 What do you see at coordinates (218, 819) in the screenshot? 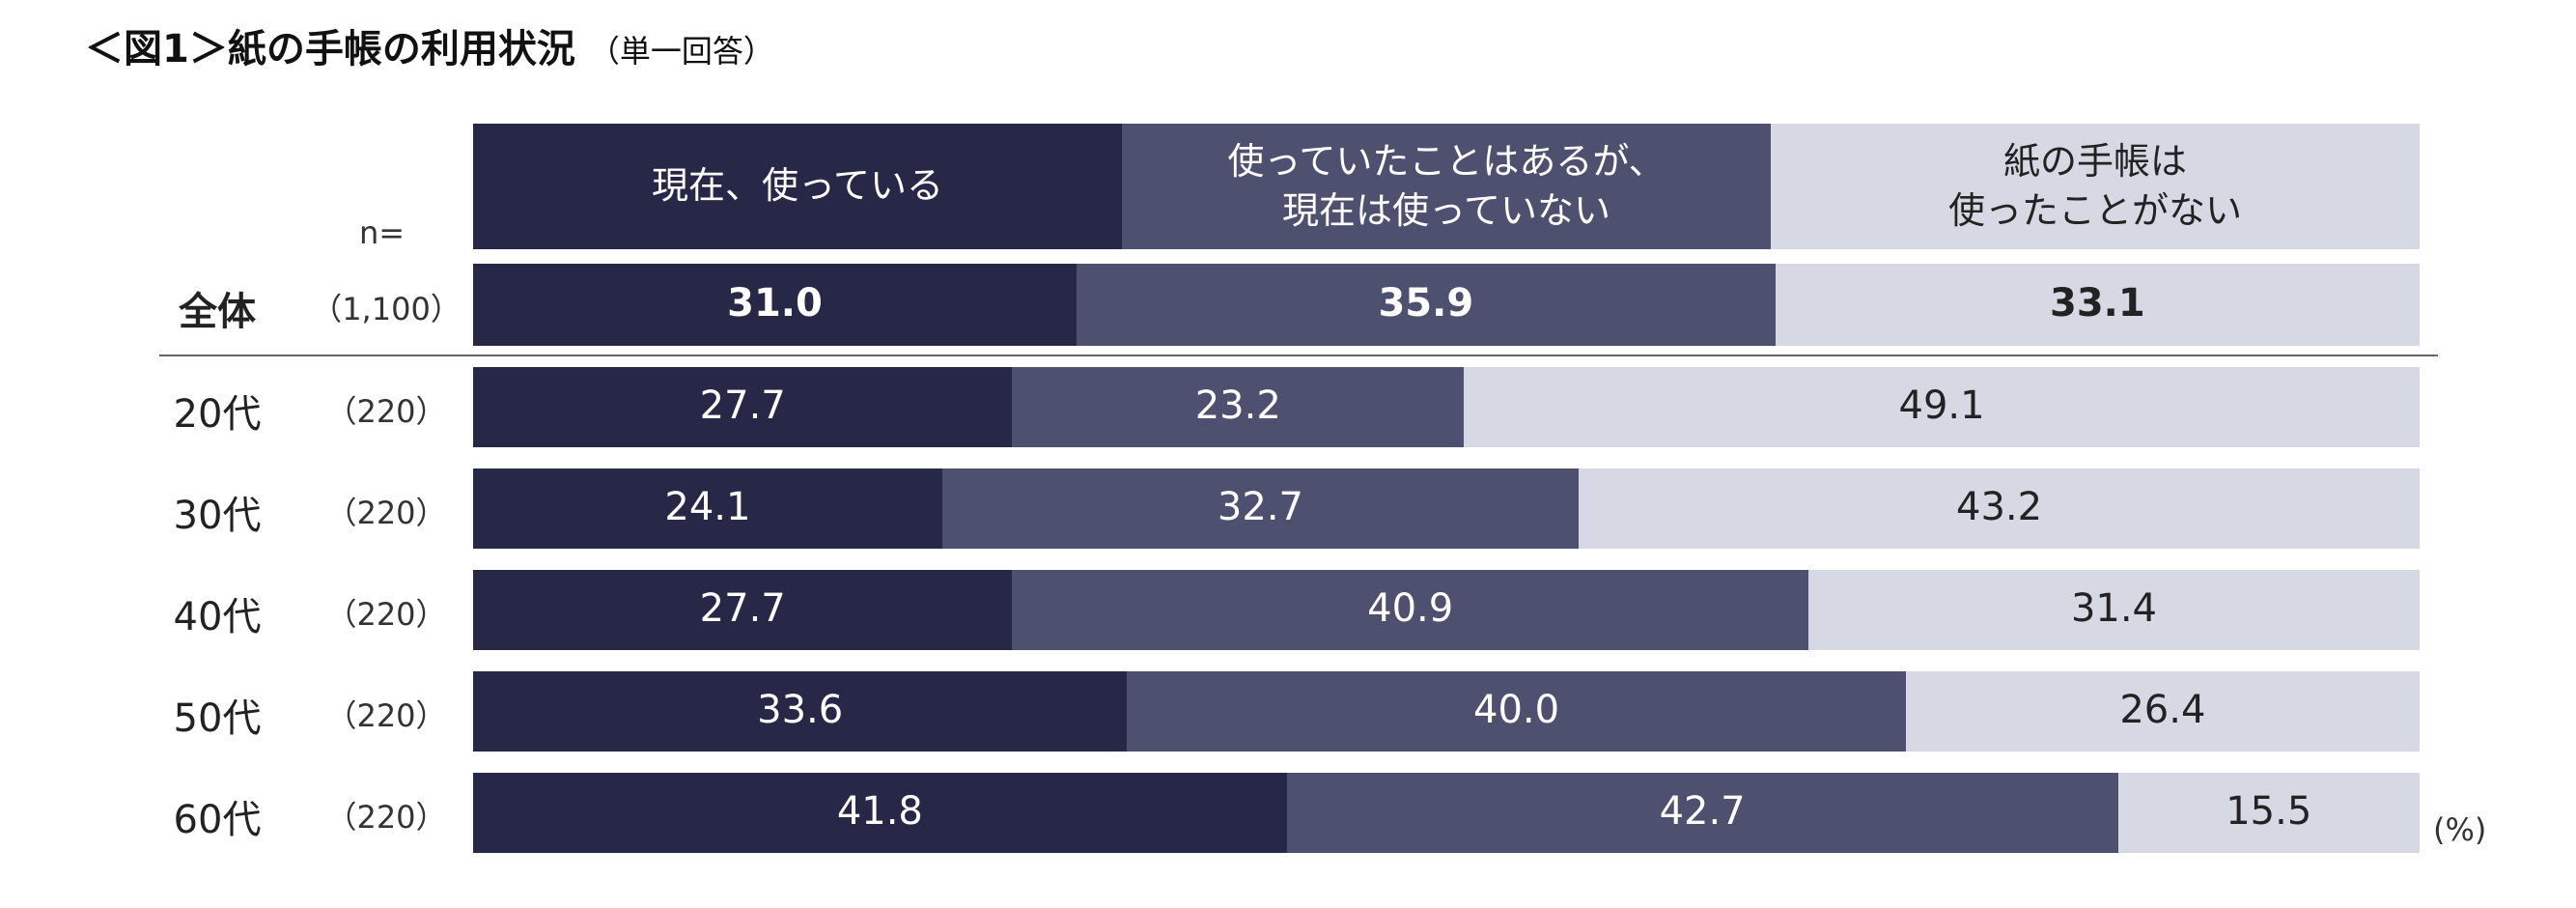
I see `category-label: 60代` at bounding box center [218, 819].